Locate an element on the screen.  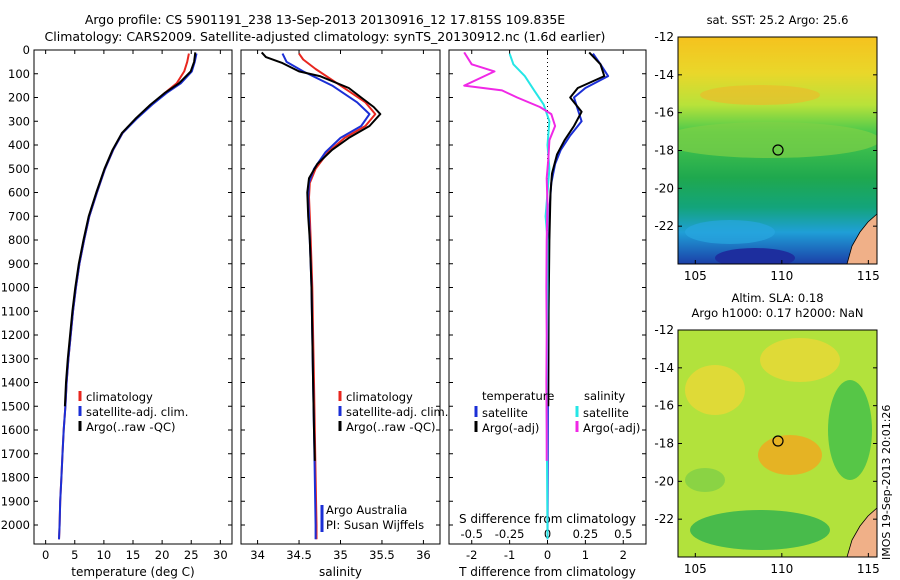
x2-tick-label: -0.5 is located at coordinates (472, 534).